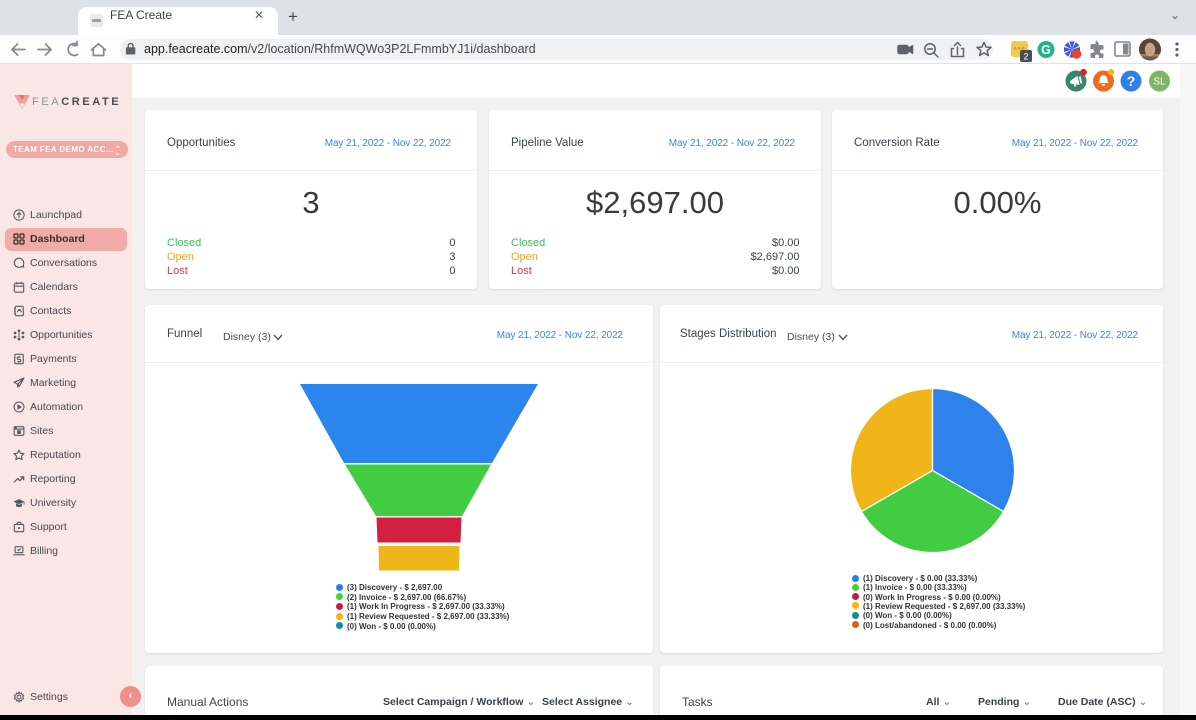  What do you see at coordinates (1046, 50) in the screenshot?
I see `svg-text: G` at bounding box center [1046, 50].